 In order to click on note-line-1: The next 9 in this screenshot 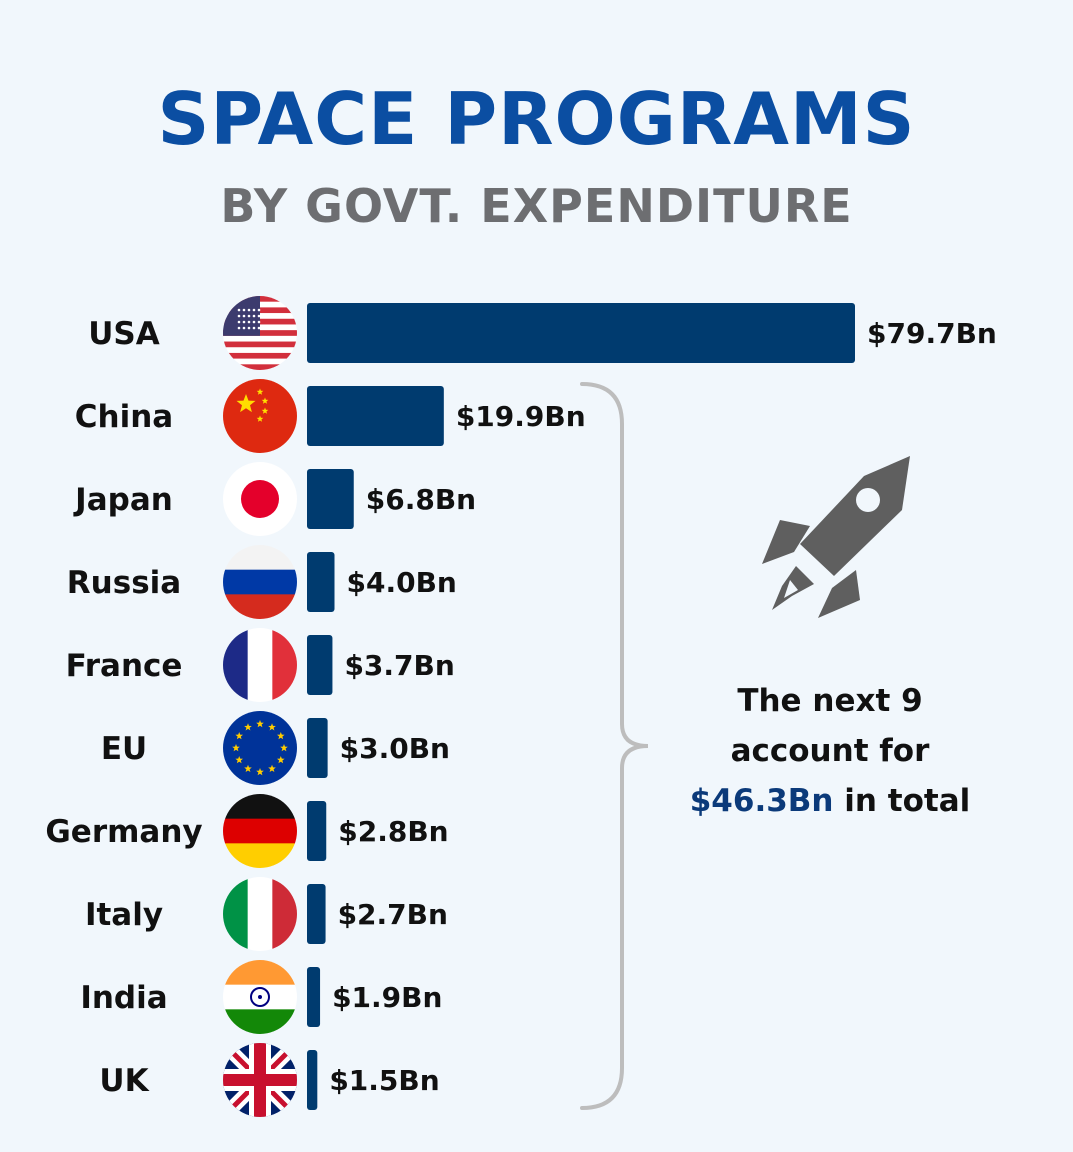, I will do `click(830, 701)`.